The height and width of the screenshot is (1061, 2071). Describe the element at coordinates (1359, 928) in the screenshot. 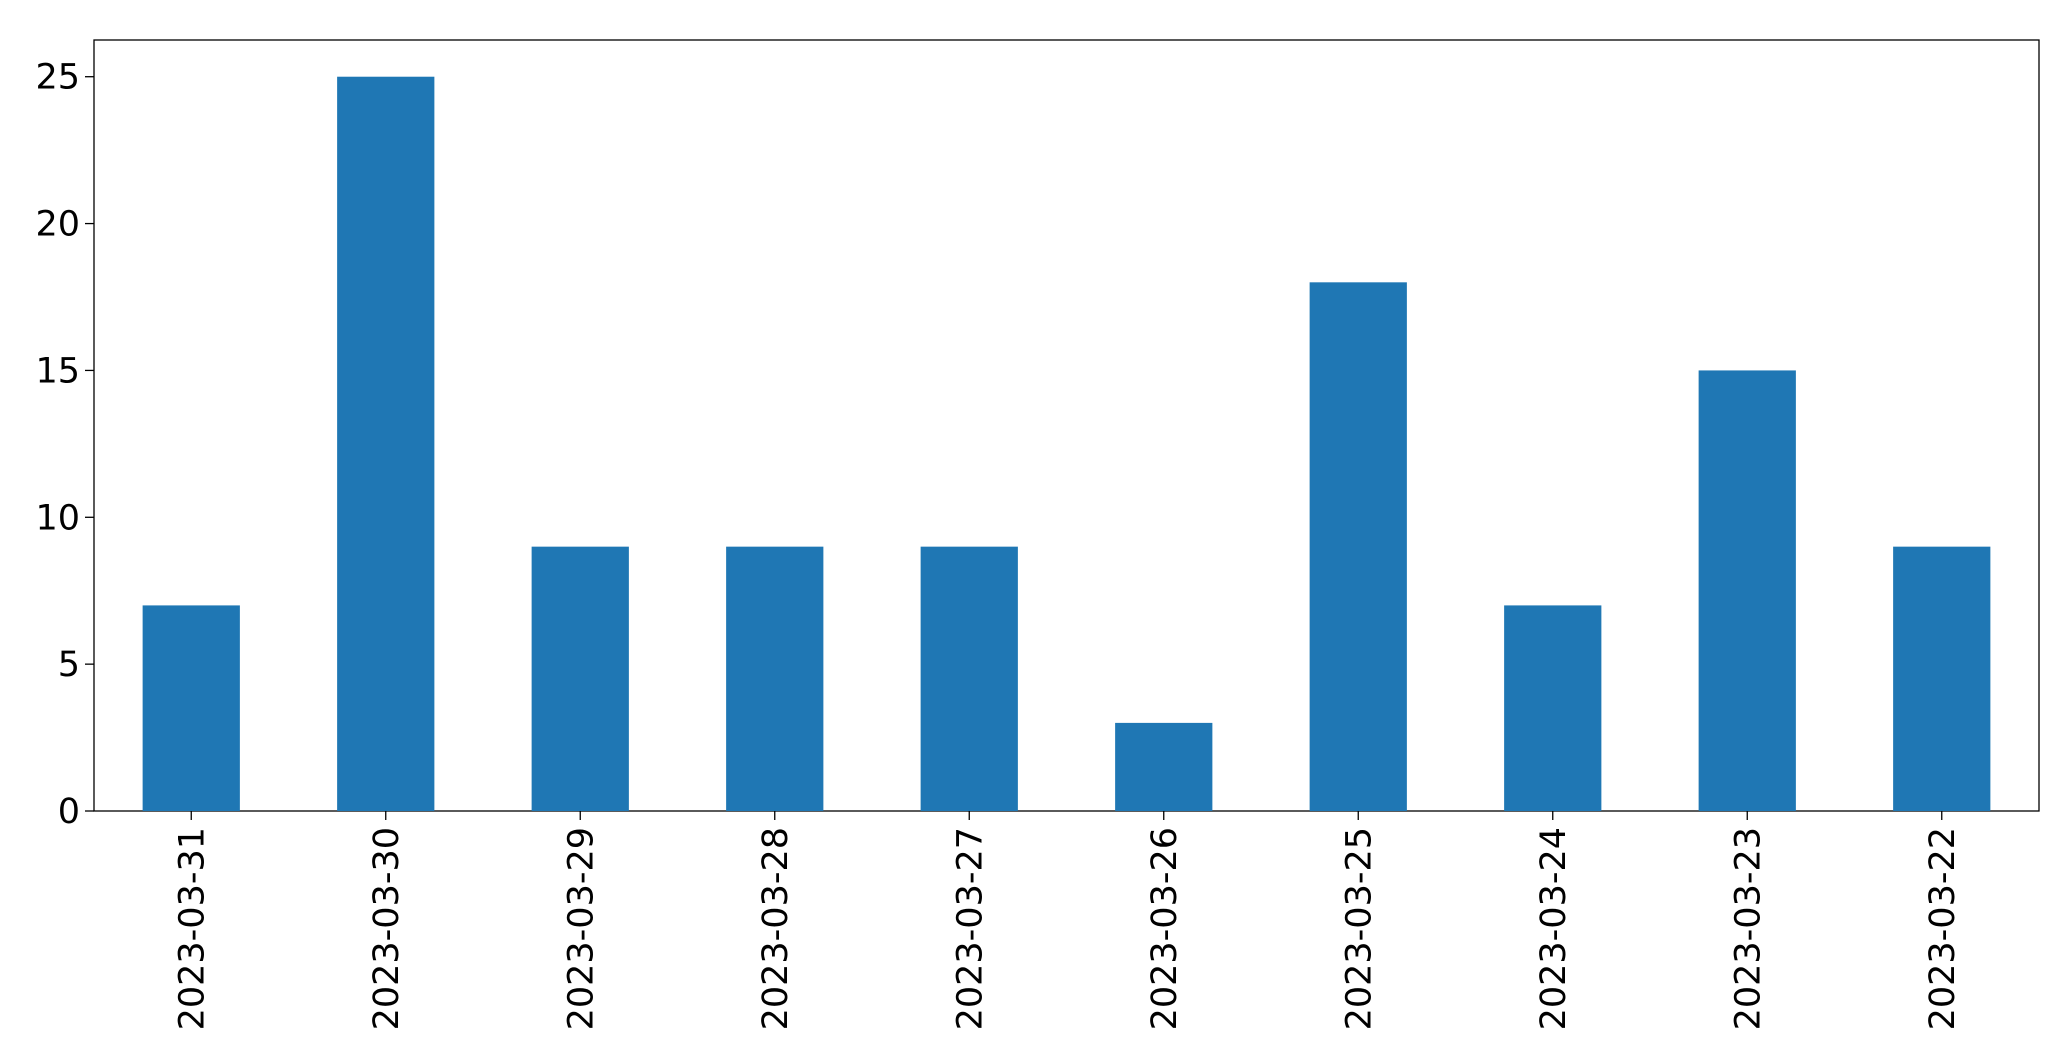

I see `x-tick-label: 2023-03-25` at that location.